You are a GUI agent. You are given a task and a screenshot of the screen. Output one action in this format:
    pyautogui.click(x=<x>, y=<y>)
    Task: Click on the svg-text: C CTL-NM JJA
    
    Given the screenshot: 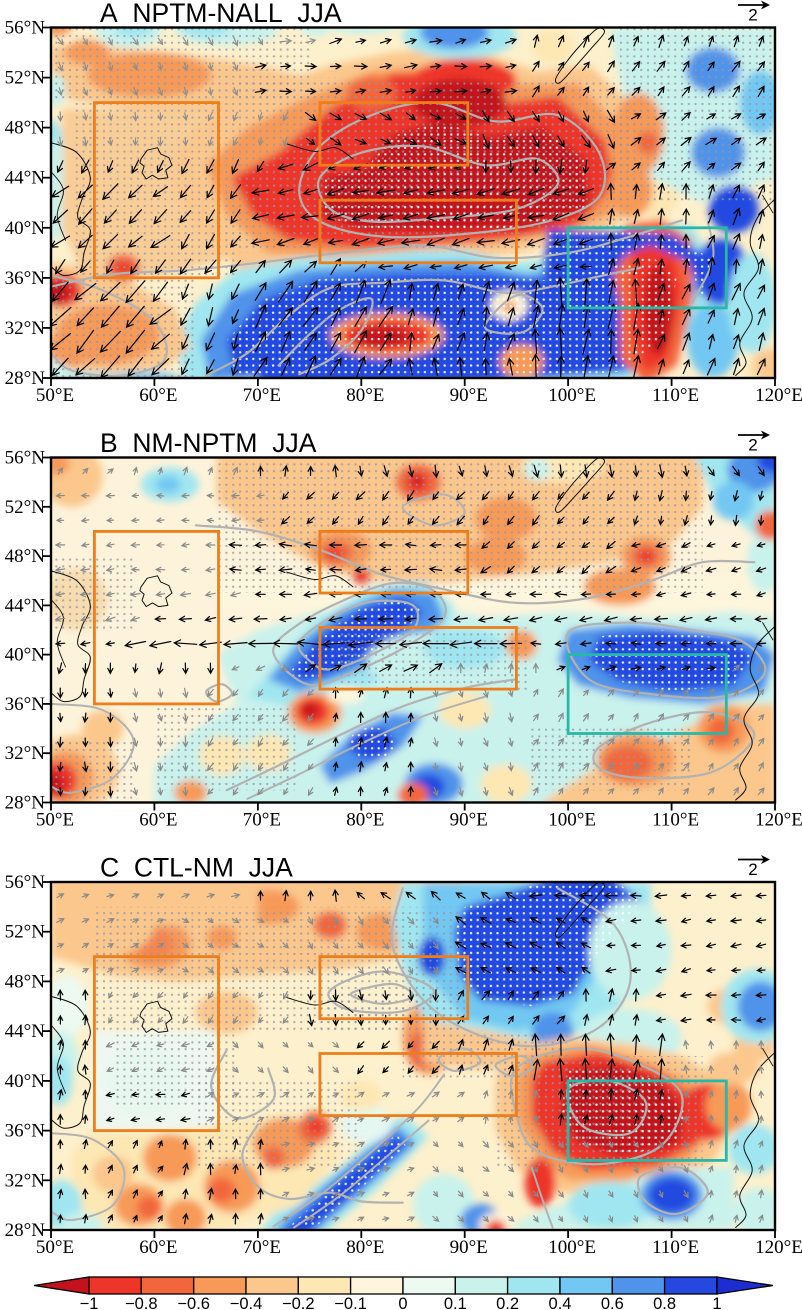 What is the action you would take?
    pyautogui.click(x=196, y=868)
    